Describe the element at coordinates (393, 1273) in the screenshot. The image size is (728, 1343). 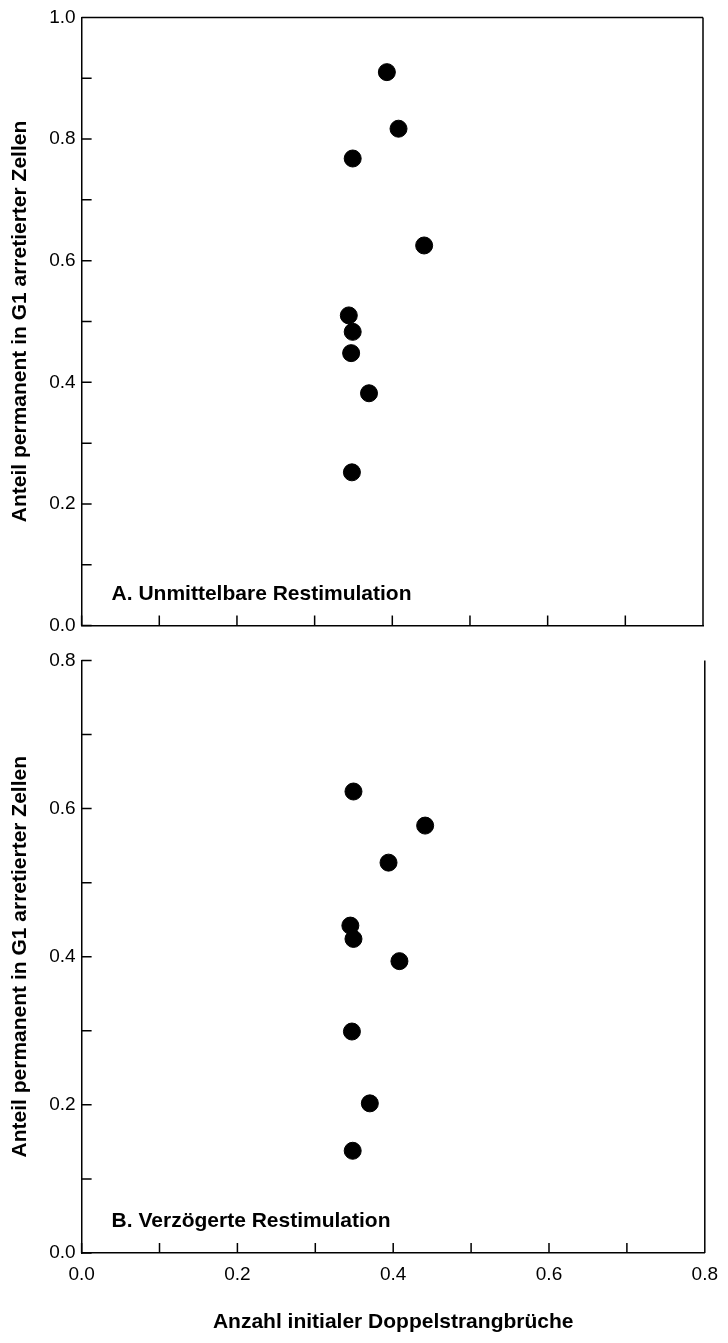
I see `x-tick-label: 0.4` at that location.